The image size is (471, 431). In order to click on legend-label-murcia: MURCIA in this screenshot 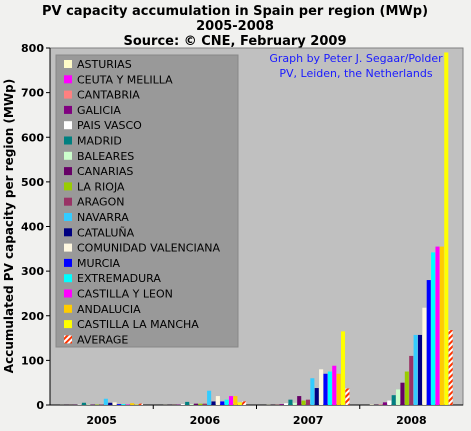, I will do `click(99, 263)`.